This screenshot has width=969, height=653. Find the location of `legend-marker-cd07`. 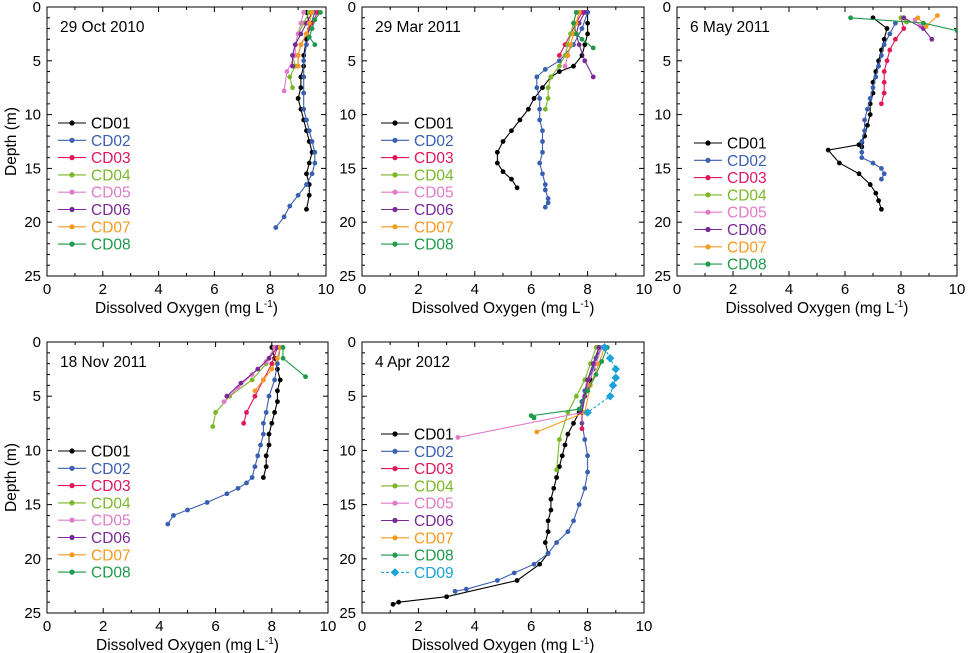

legend-marker-cd07 is located at coordinates (72, 555).